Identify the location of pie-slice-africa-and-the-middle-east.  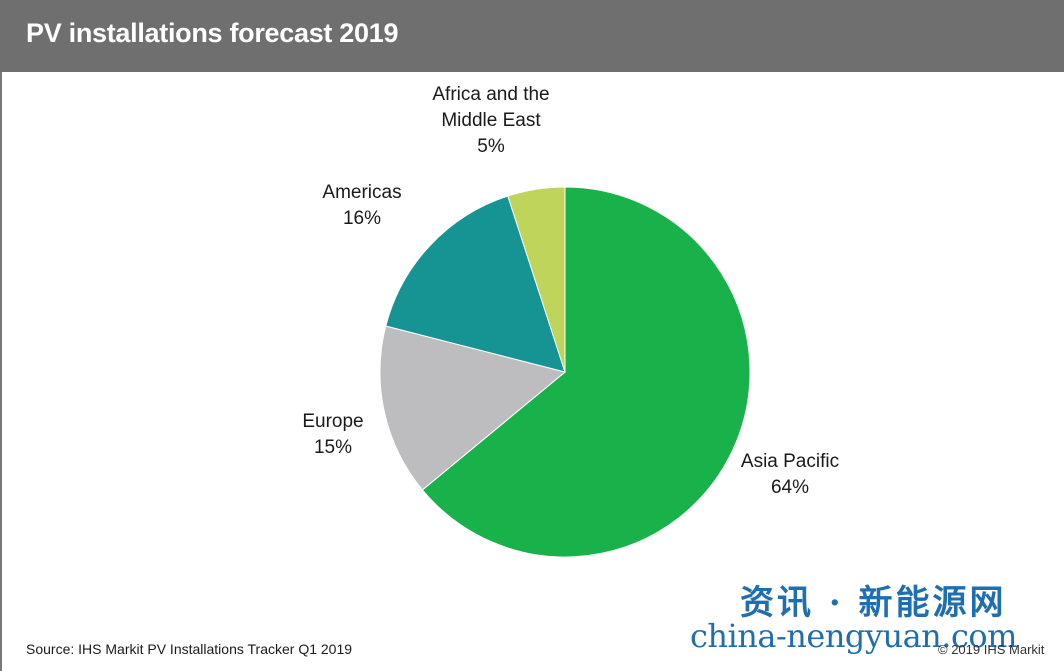
(536, 279).